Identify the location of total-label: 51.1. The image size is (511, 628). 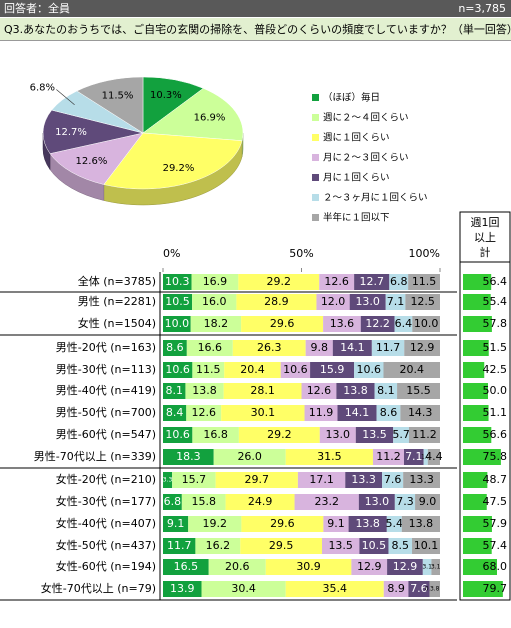
(495, 412).